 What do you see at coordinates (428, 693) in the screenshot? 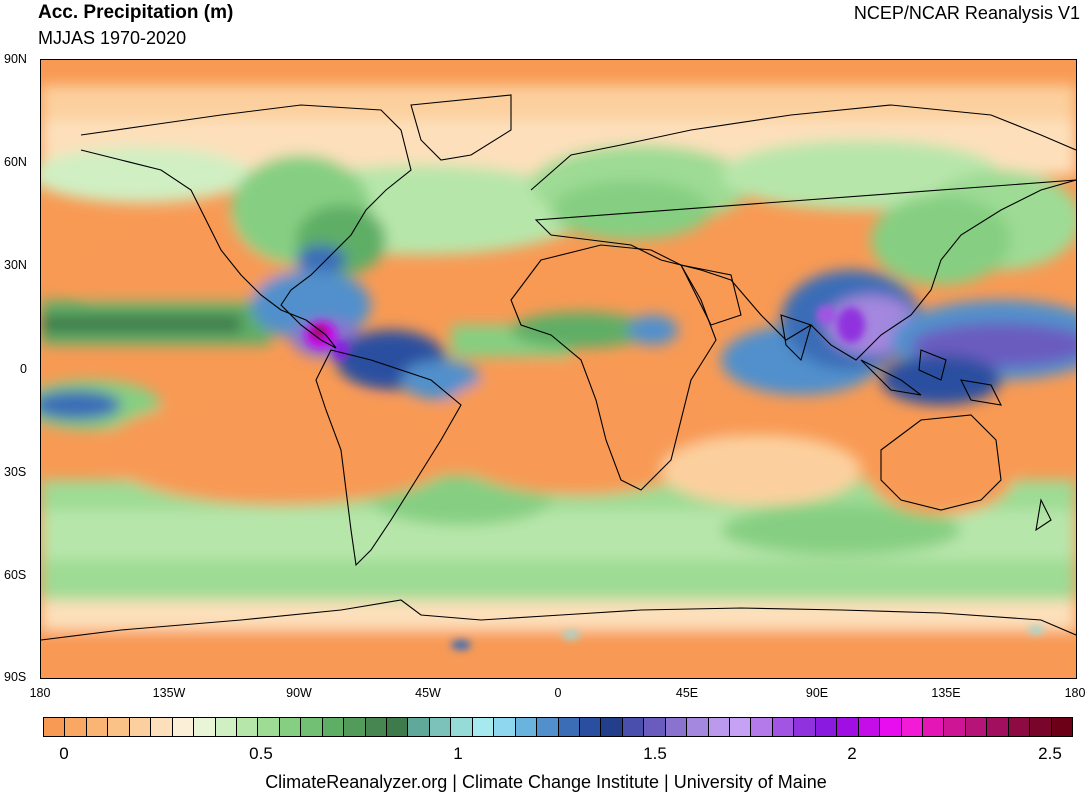
I see `lon-label-45w: 45W` at bounding box center [428, 693].